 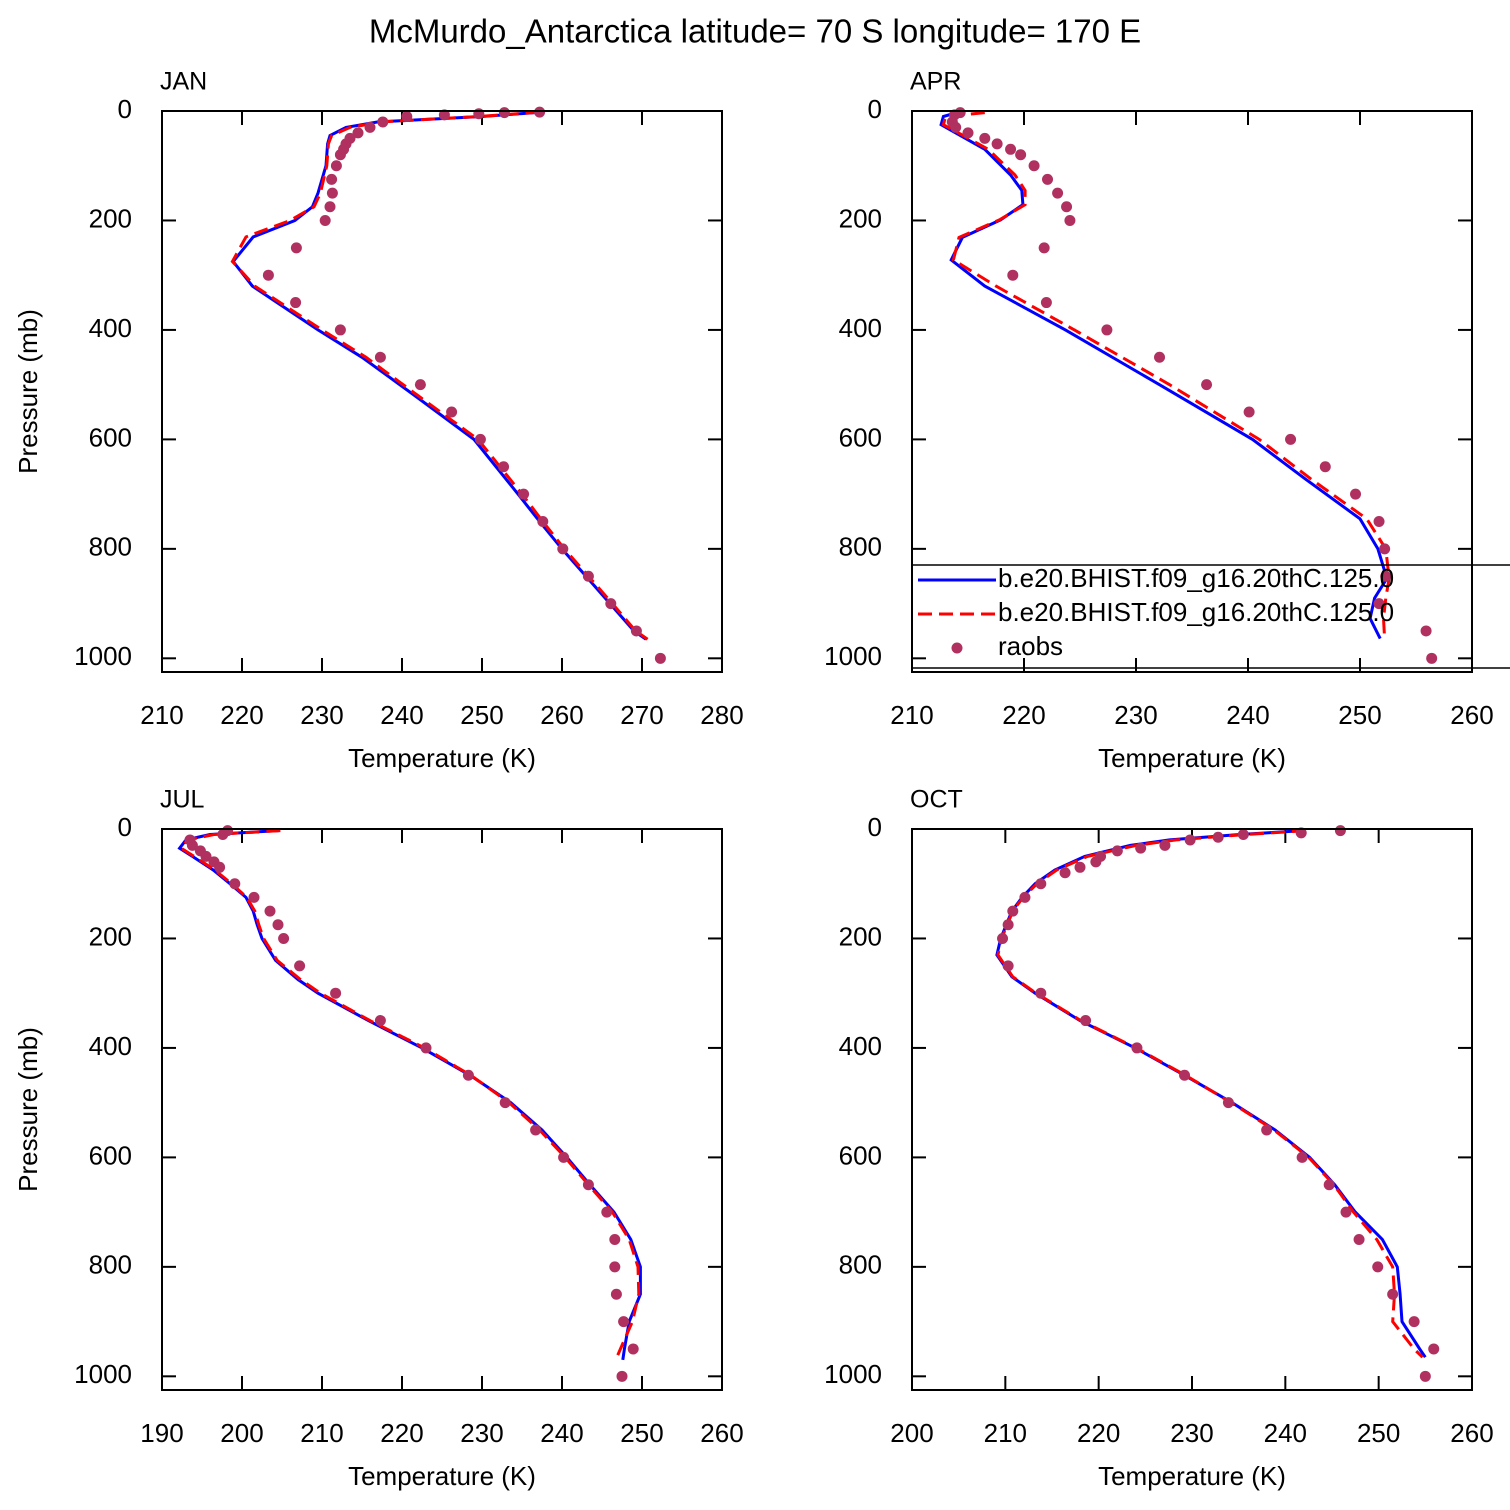 I want to click on x-tick-label: 200, so click(x=911, y=1433).